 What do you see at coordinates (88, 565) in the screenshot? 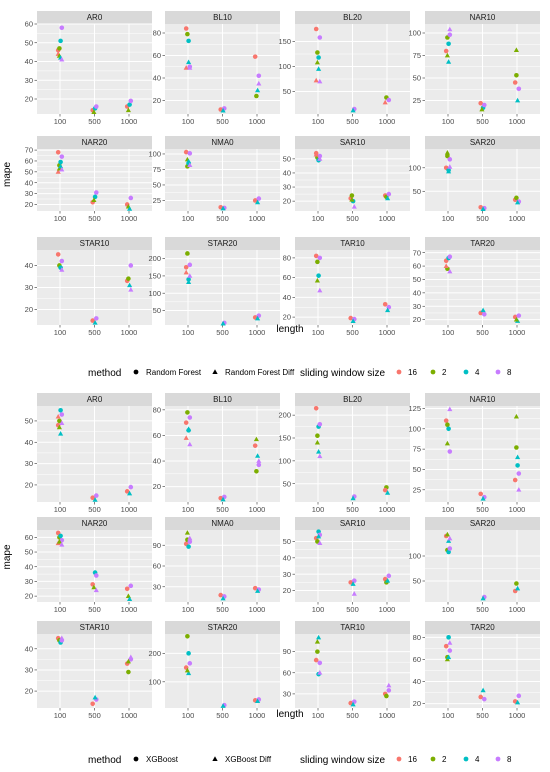
I see `panel-nar20: NAR20 20 30 40 50 60 100 500 1000` at bounding box center [88, 565].